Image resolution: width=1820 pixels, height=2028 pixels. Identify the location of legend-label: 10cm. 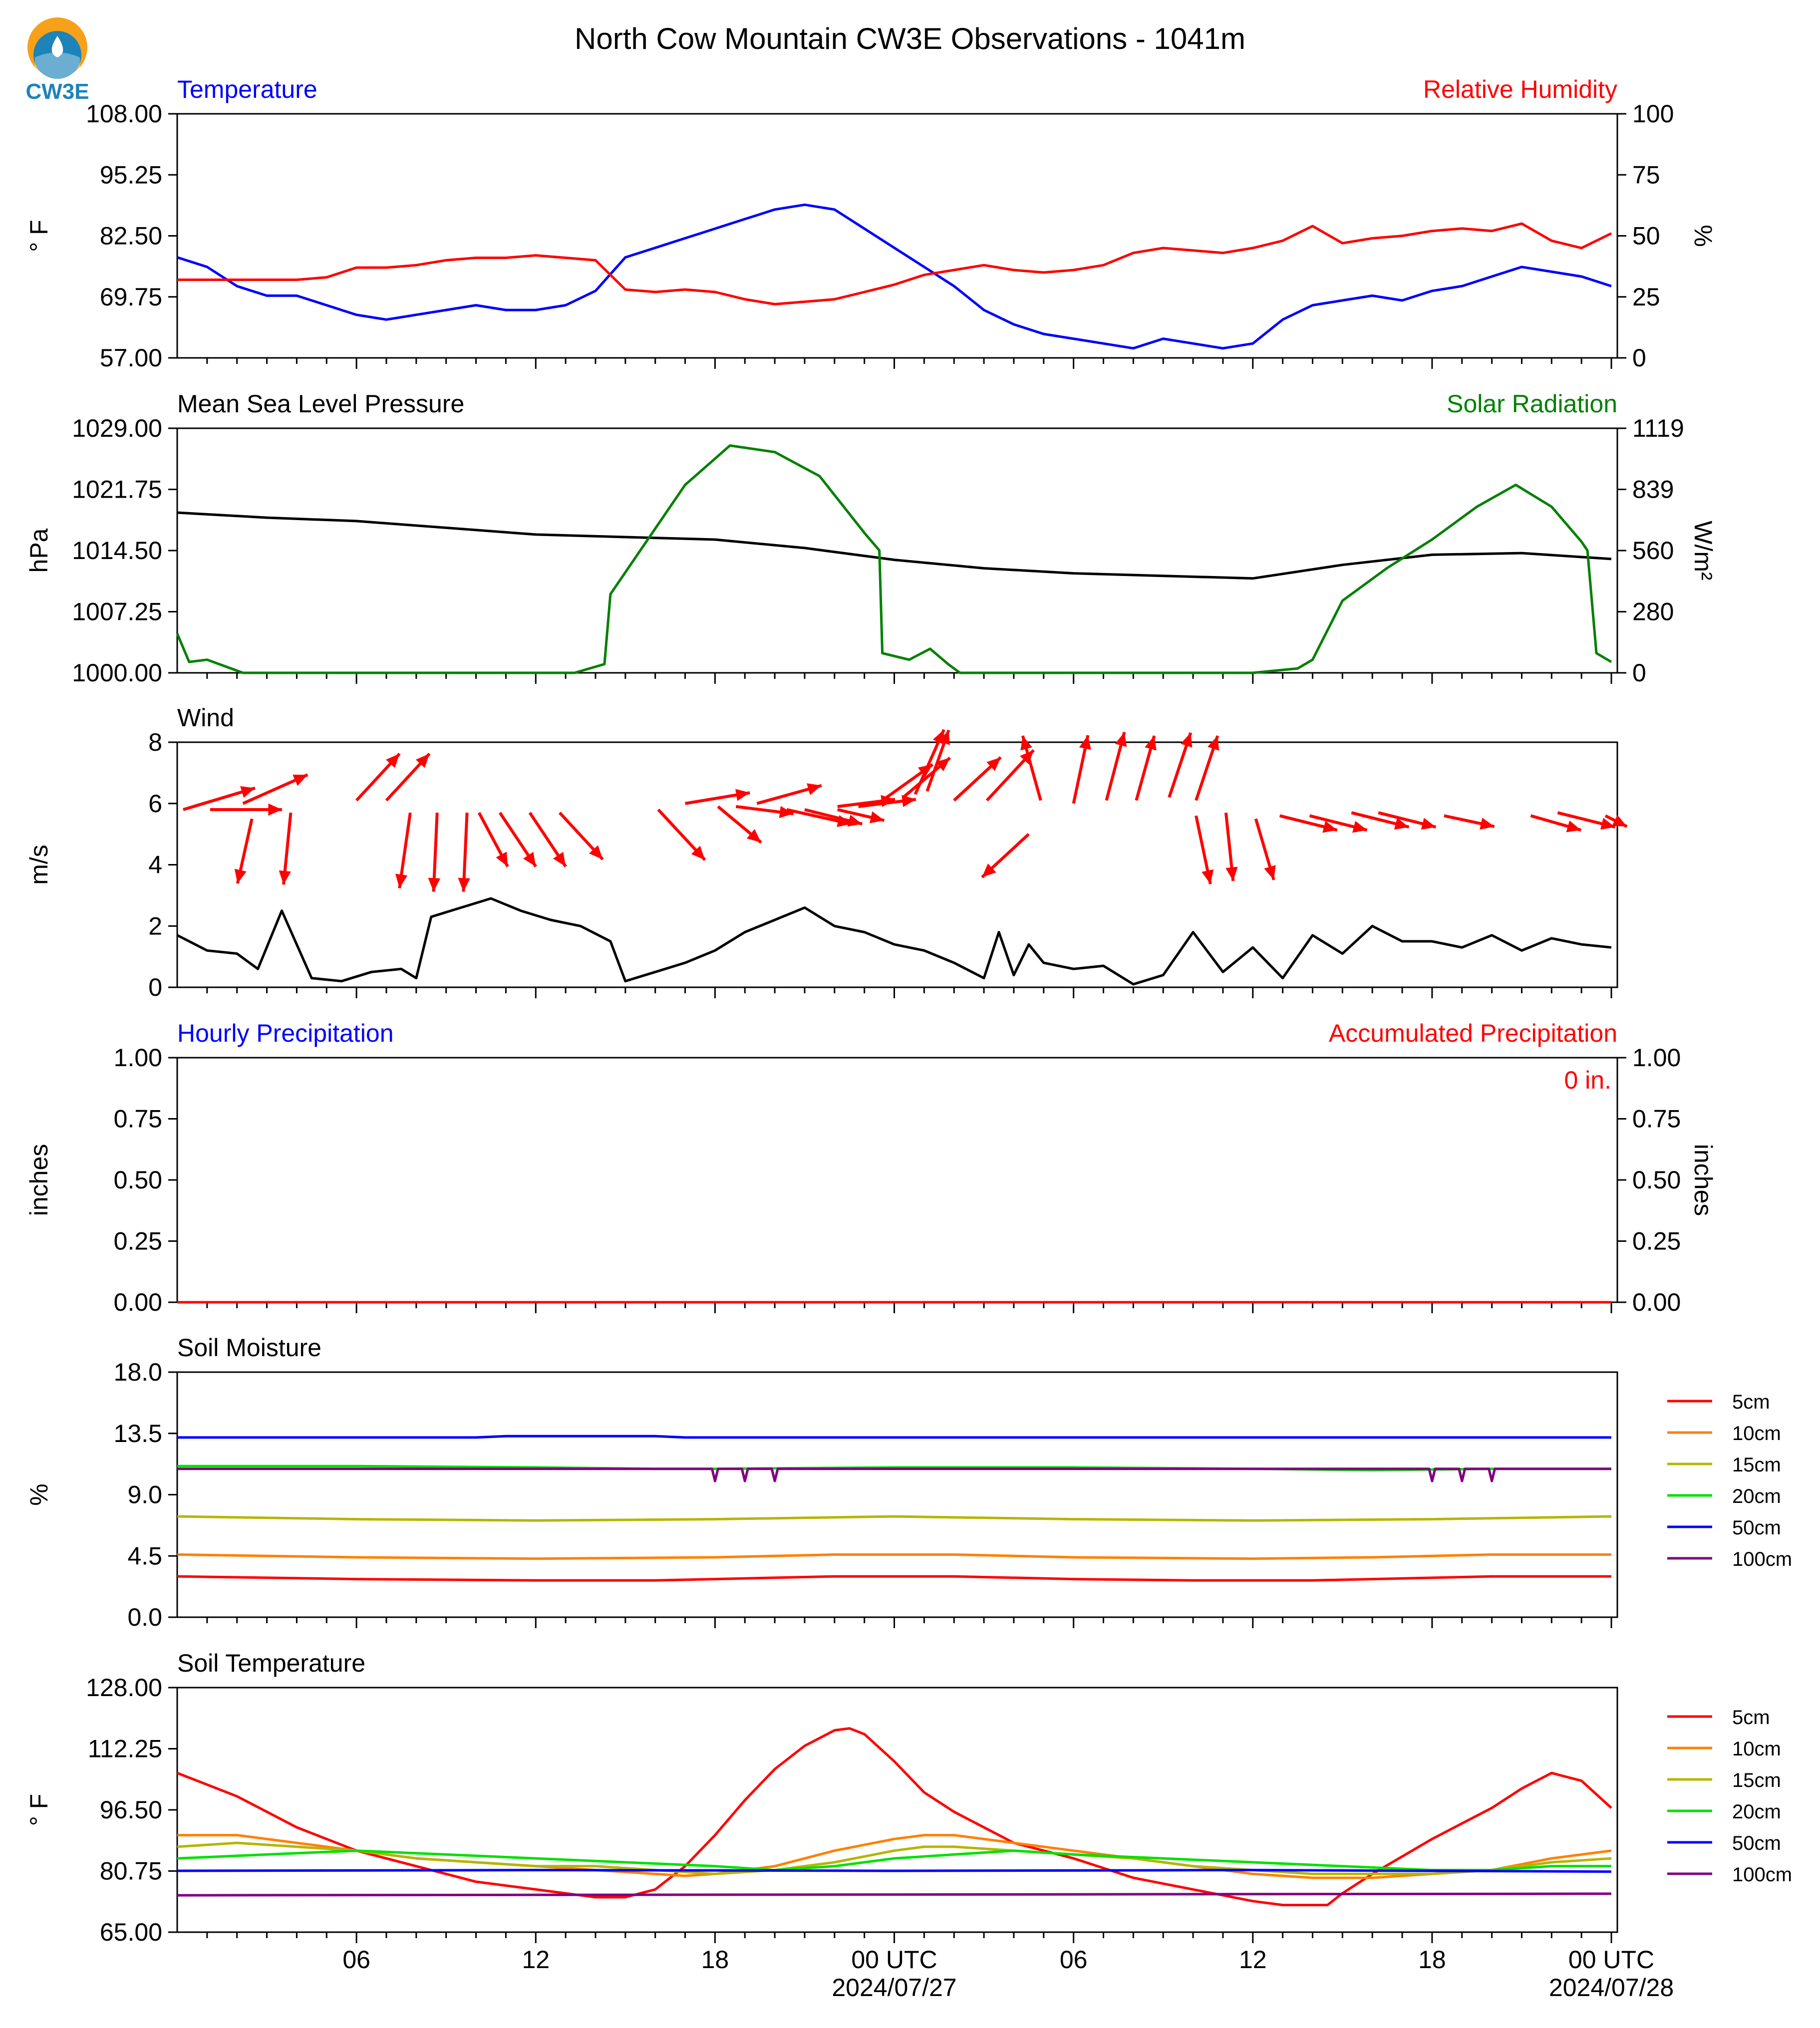
(1756, 1749).